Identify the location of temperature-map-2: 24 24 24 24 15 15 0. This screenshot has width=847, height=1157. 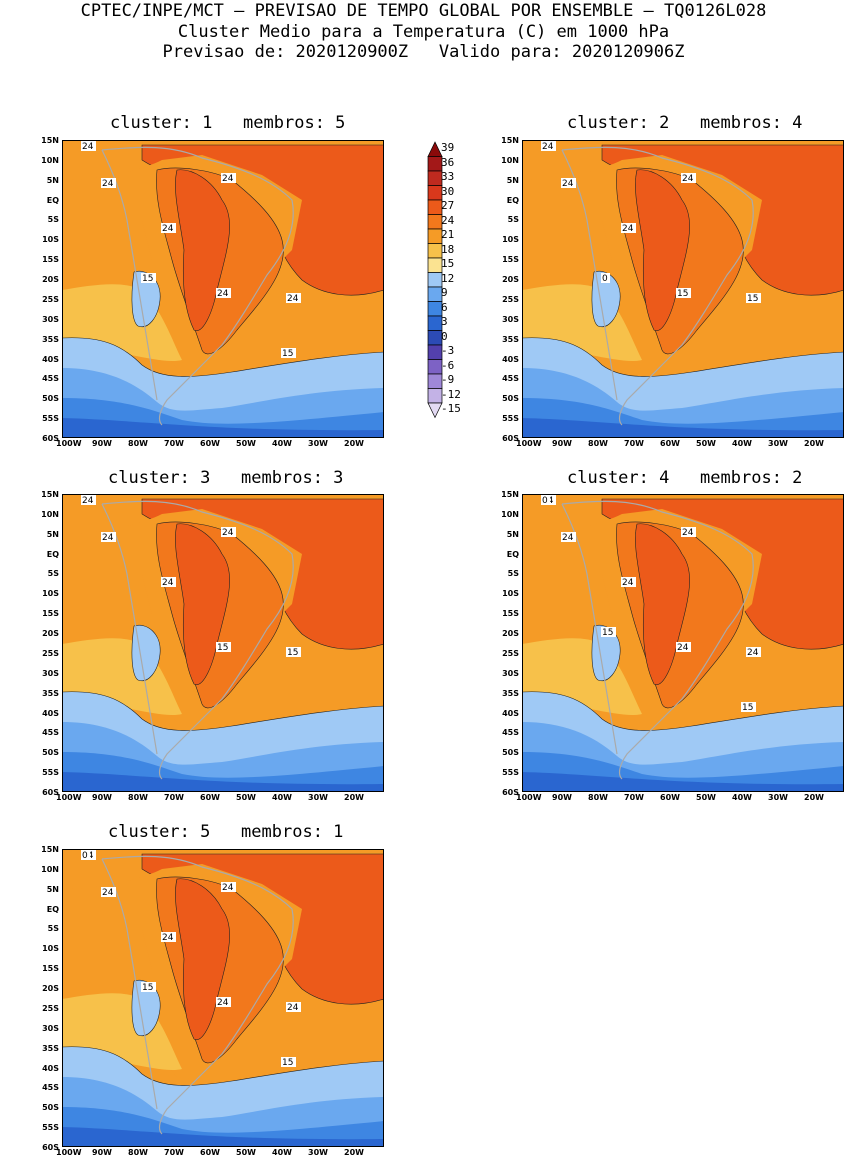
(683, 289).